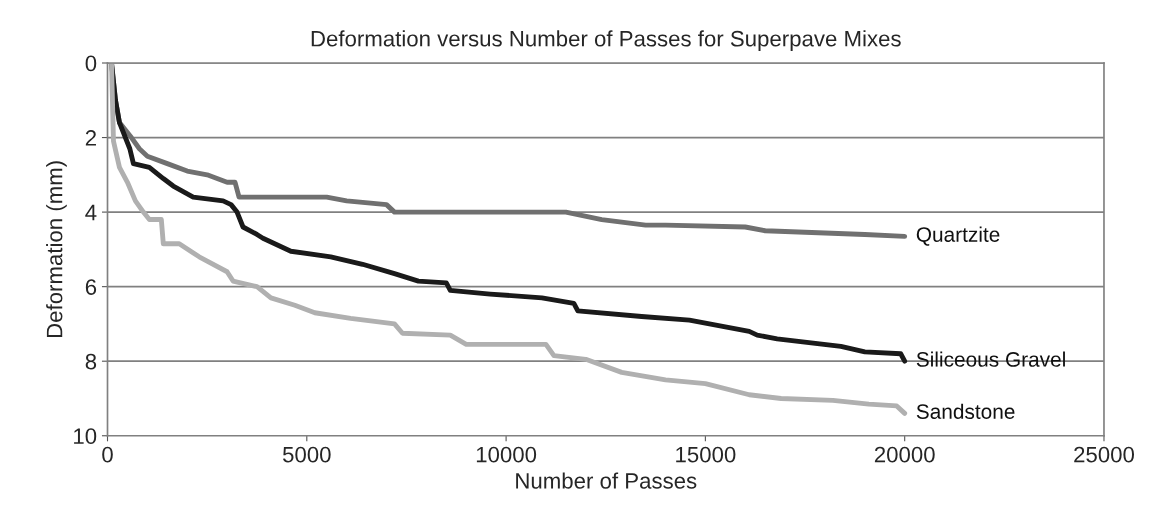 This screenshot has height=525, width=1156. What do you see at coordinates (91, 63) in the screenshot?
I see `y-tick-label: 0` at bounding box center [91, 63].